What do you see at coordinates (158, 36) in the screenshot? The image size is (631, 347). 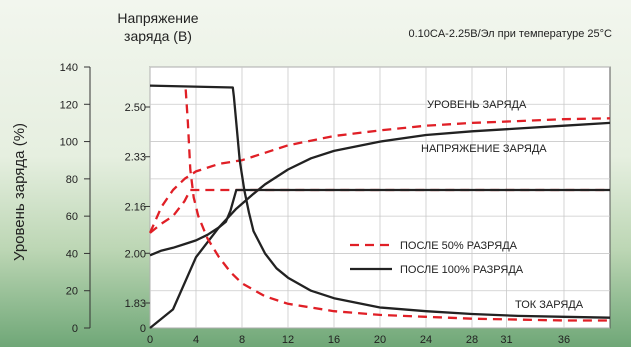 I see `voltage-axis-title-line2: заряда (В)` at bounding box center [158, 36].